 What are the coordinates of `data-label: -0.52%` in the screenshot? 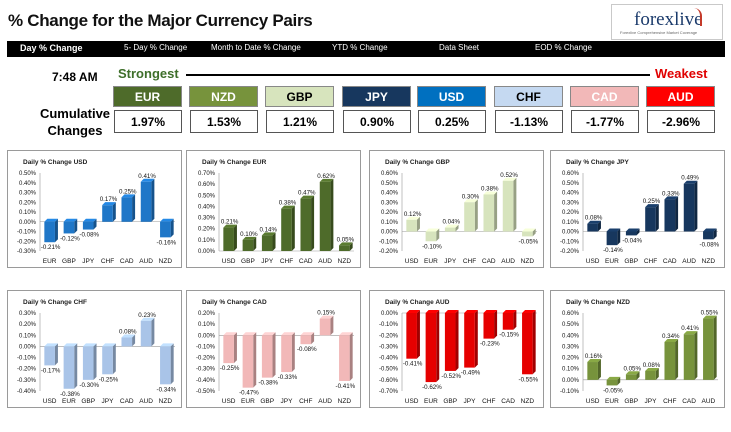 It's located at (451, 376).